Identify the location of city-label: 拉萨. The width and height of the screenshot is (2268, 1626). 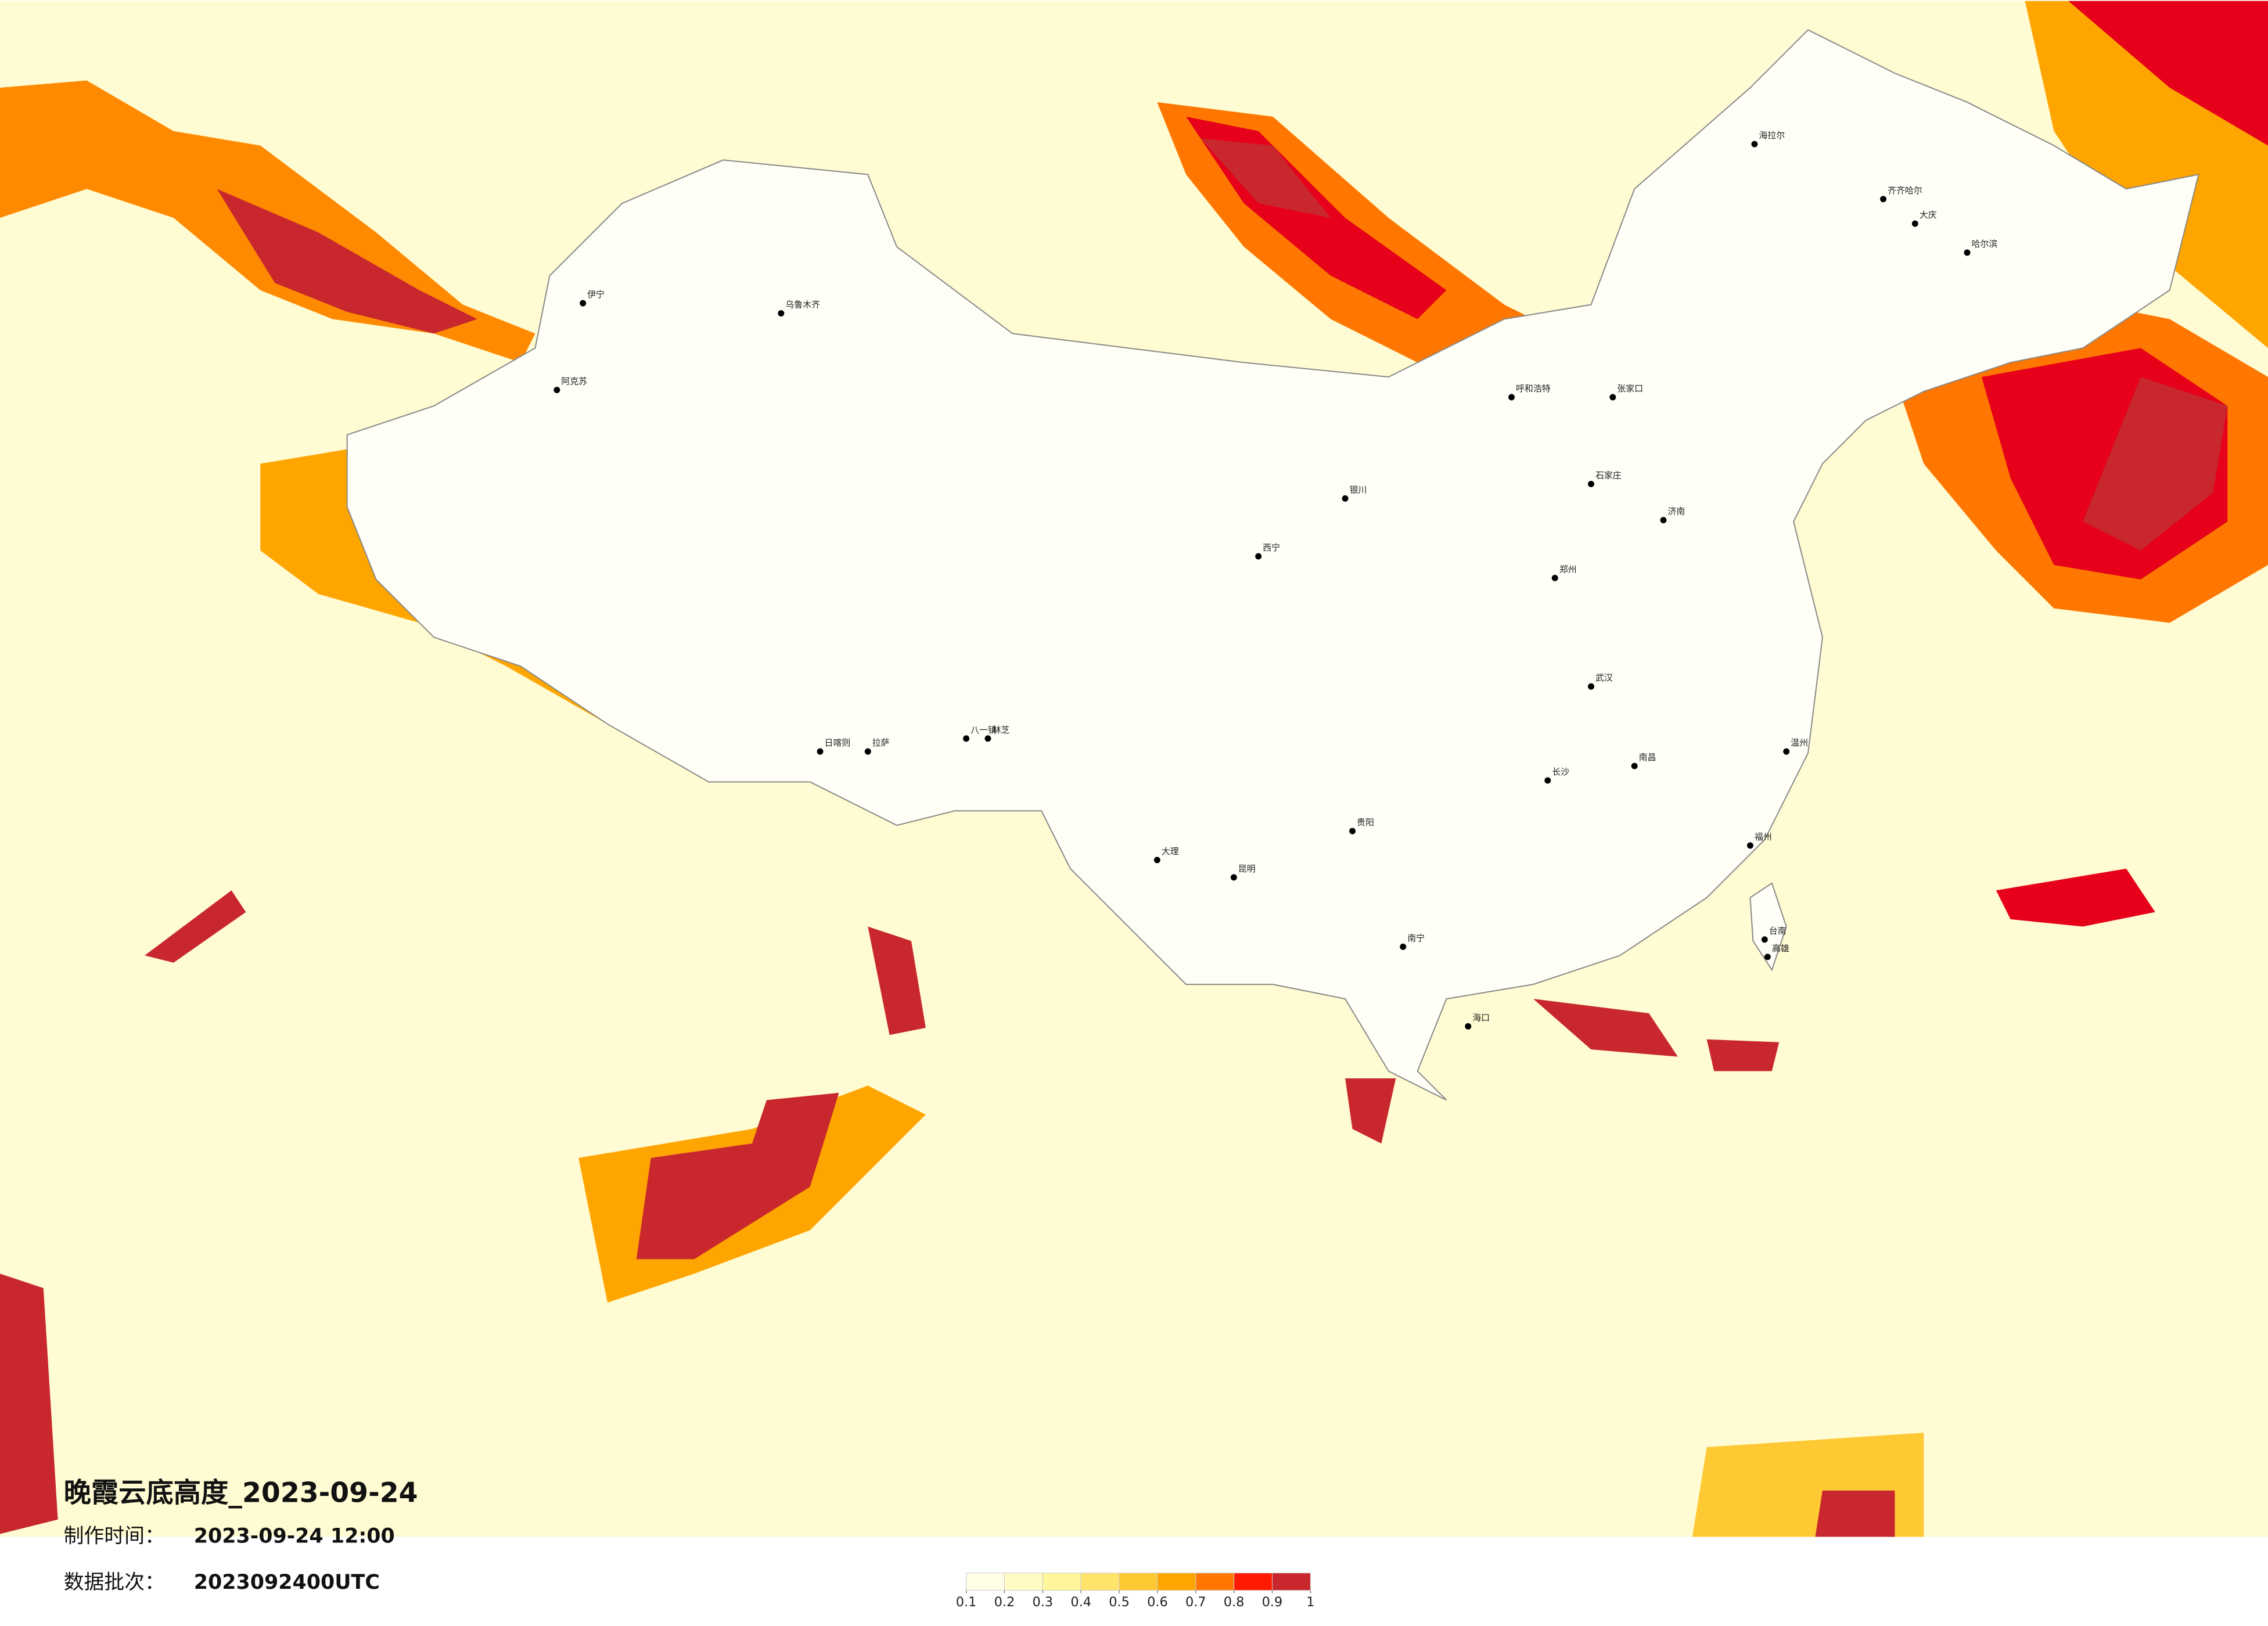
(881, 743).